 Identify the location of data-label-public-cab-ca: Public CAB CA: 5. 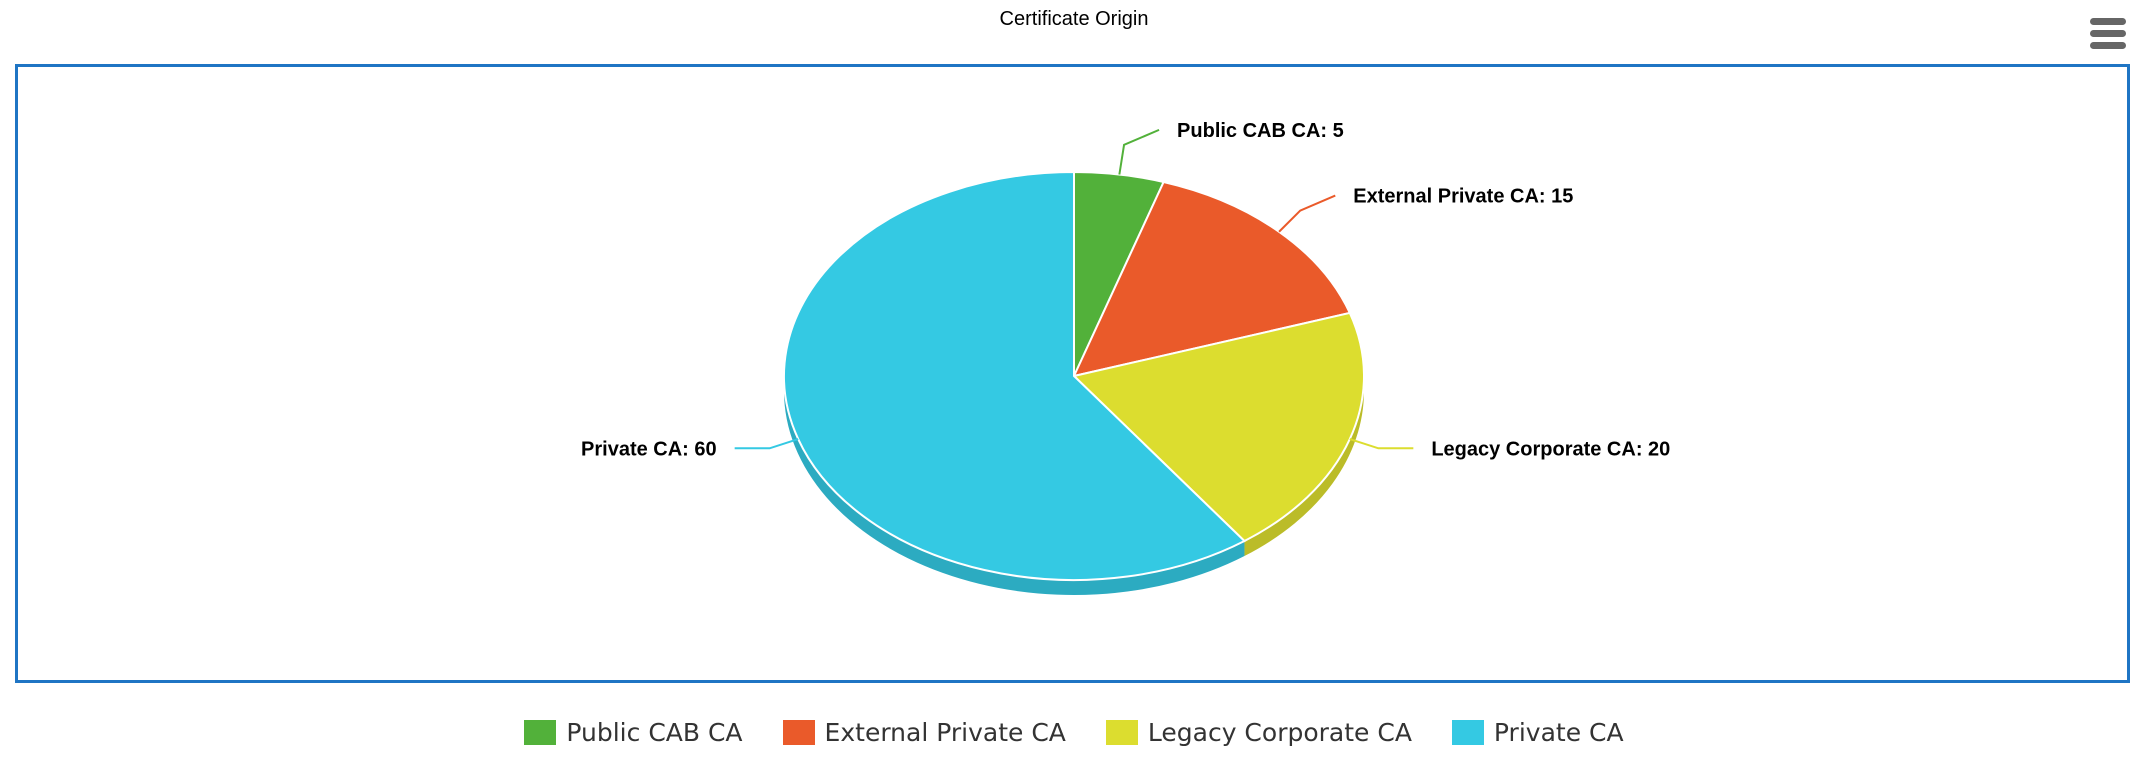
(1260, 131).